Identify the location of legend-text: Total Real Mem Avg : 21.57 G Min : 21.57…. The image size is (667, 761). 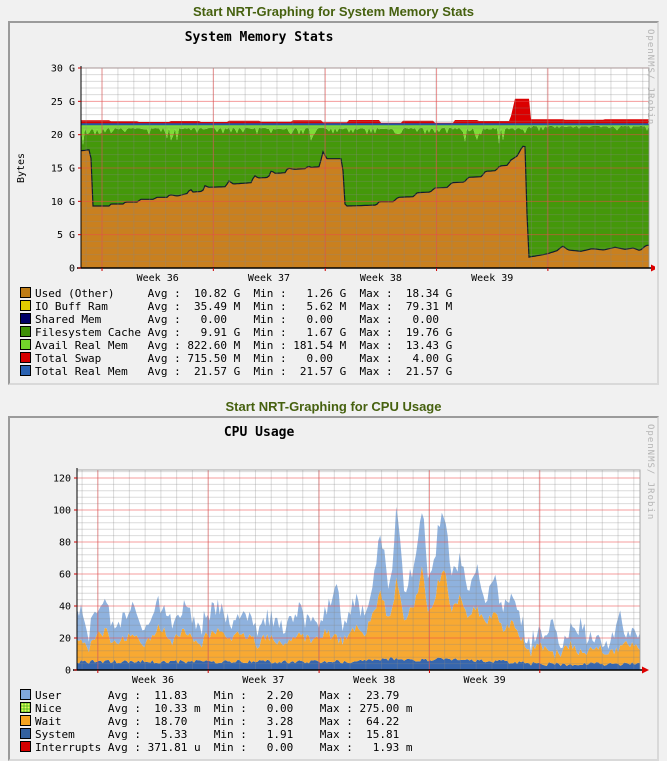
(244, 371).